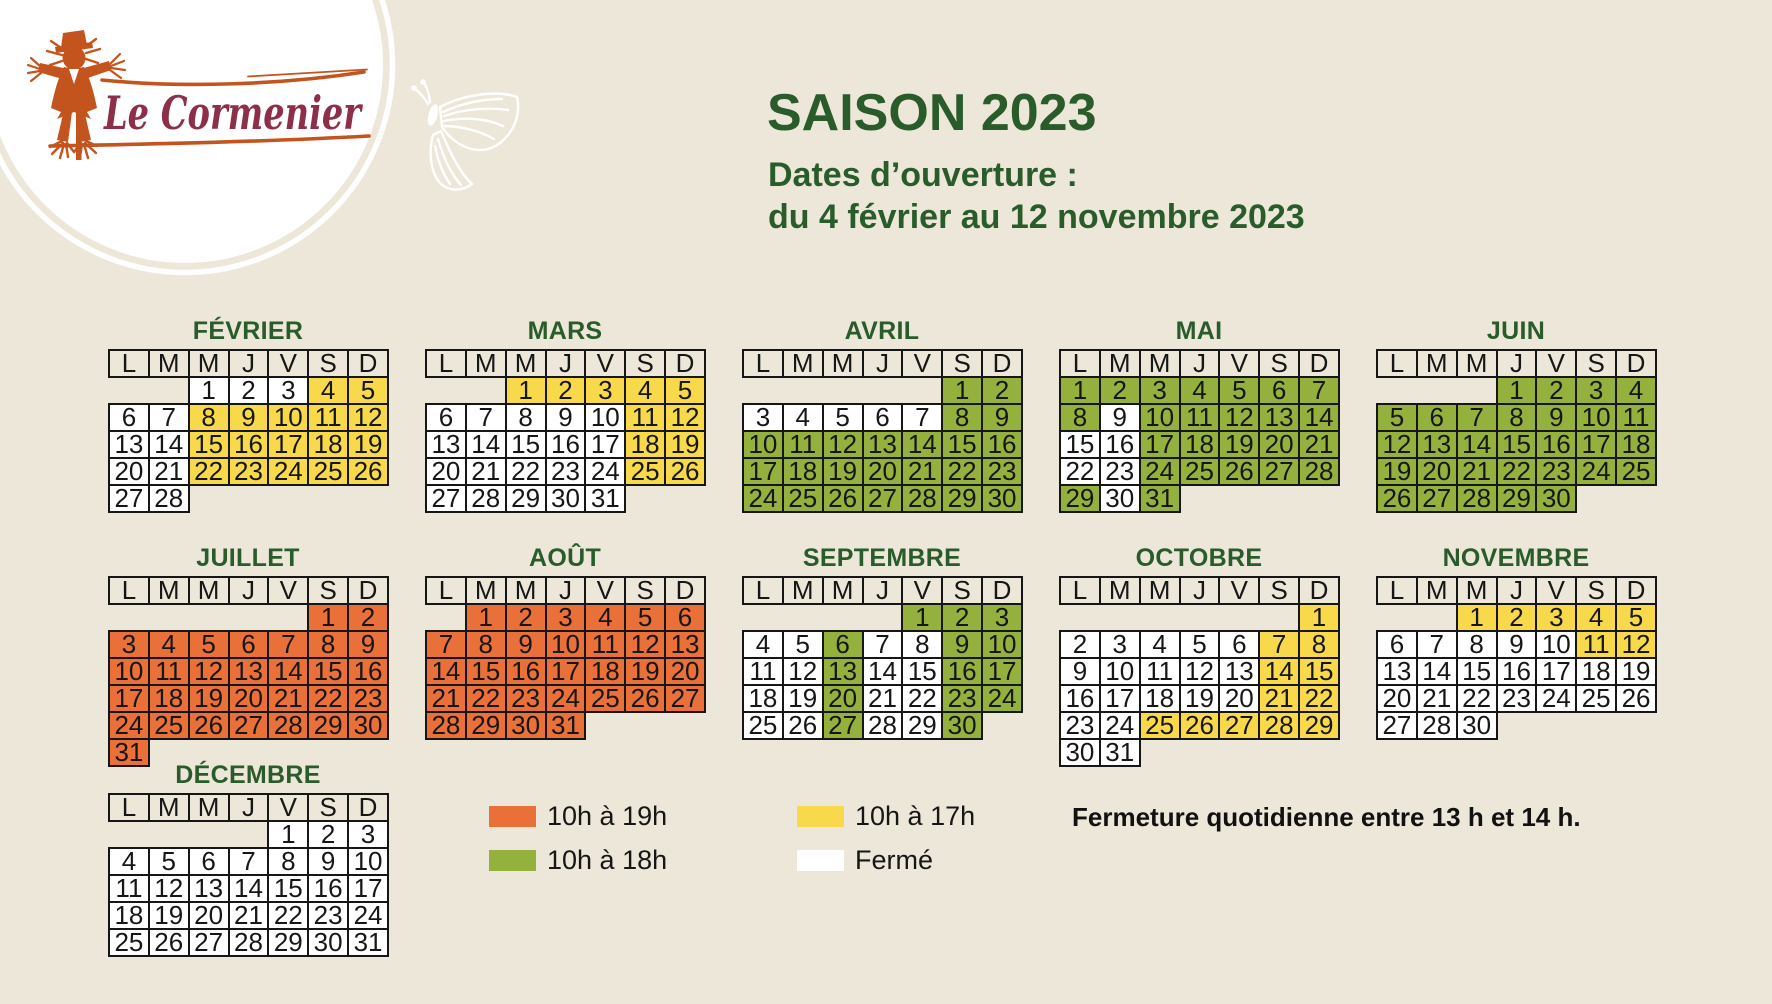  I want to click on week-row: 20 21 22 23 24 25 26, so click(565, 471).